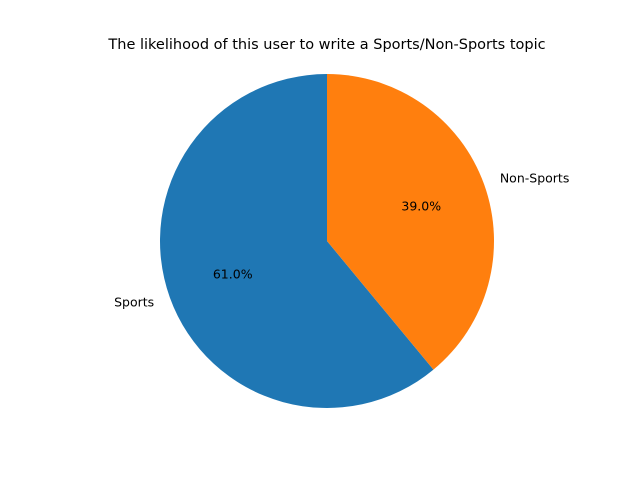 The height and width of the screenshot is (480, 640). Describe the element at coordinates (233, 273) in the screenshot. I see `slice-percent-sports: 61.0%` at that location.